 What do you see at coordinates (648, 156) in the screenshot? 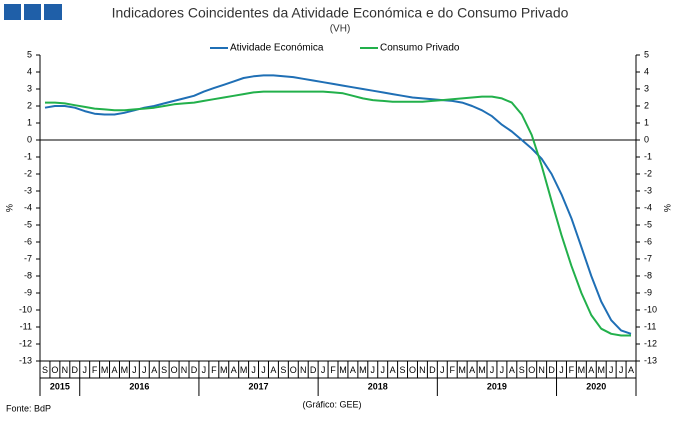
I see `y2-tick-label: -1` at bounding box center [648, 156].